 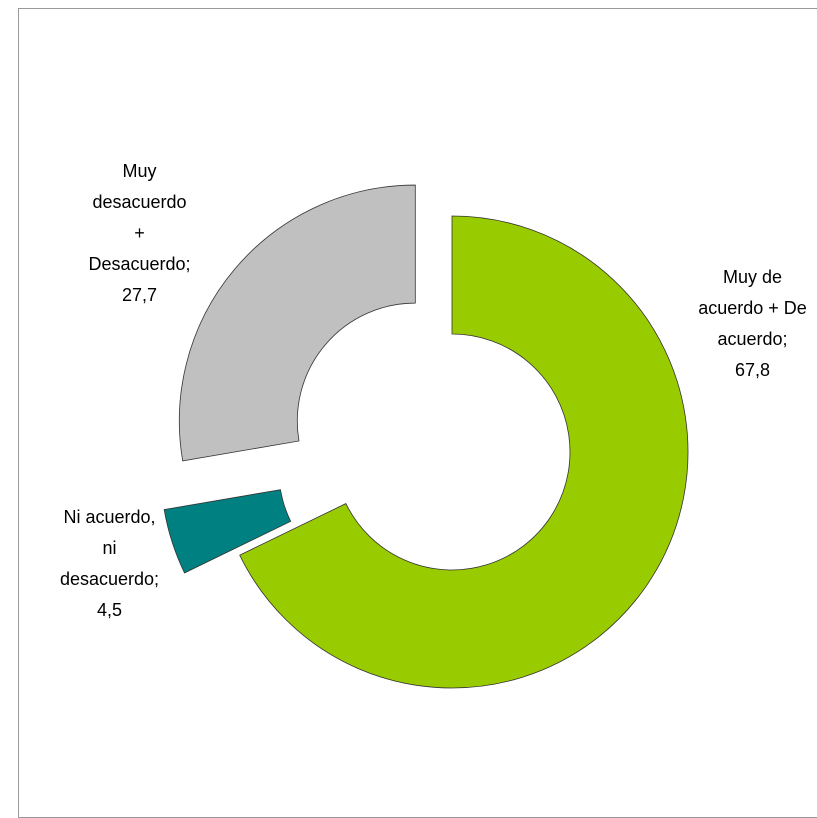 I want to click on category-label: Muy desacuerdo + Desacuerdo;, so click(x=139, y=217).